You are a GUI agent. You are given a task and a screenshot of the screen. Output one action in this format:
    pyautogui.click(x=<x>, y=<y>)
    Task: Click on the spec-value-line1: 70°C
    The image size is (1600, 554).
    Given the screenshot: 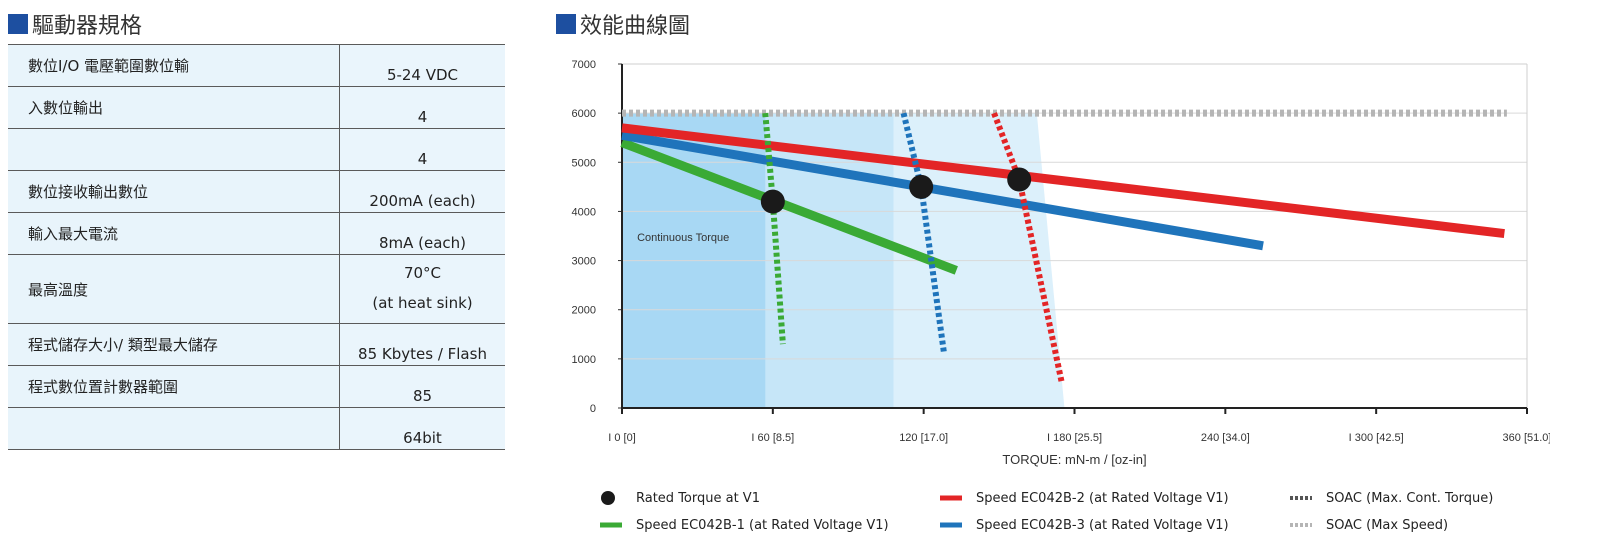 What is the action you would take?
    pyautogui.click(x=422, y=273)
    